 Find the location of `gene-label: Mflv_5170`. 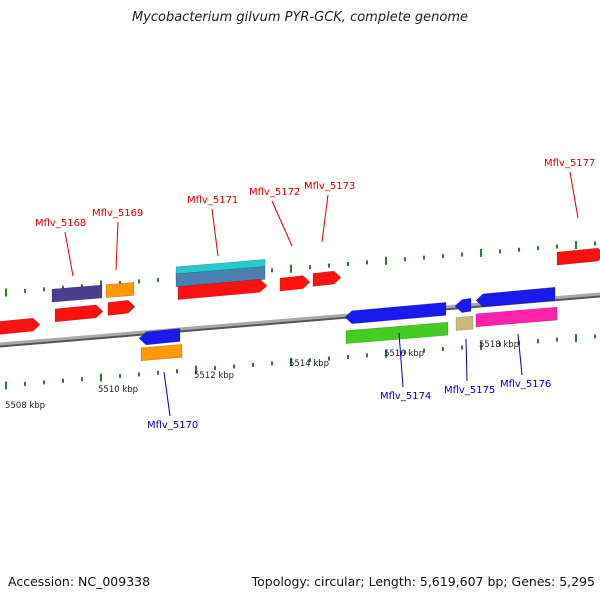

gene-label: Mflv_5170 is located at coordinates (172, 425).